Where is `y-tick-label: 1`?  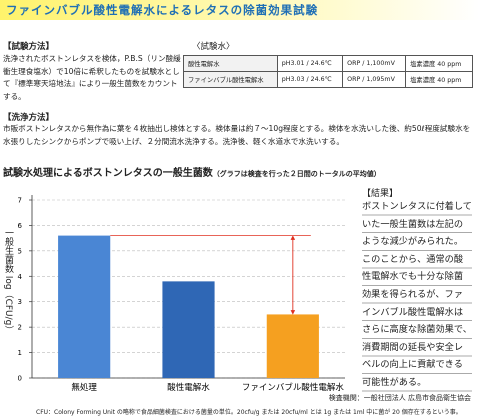 y-tick-label: 1 is located at coordinates (20, 353).